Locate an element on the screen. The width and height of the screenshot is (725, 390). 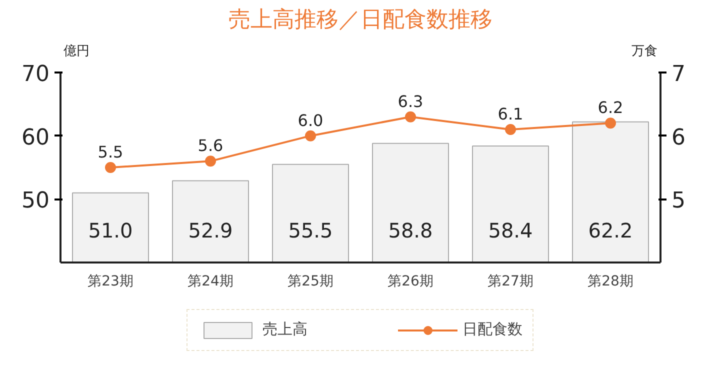
x-tick-label: 第25期 is located at coordinates (311, 282).